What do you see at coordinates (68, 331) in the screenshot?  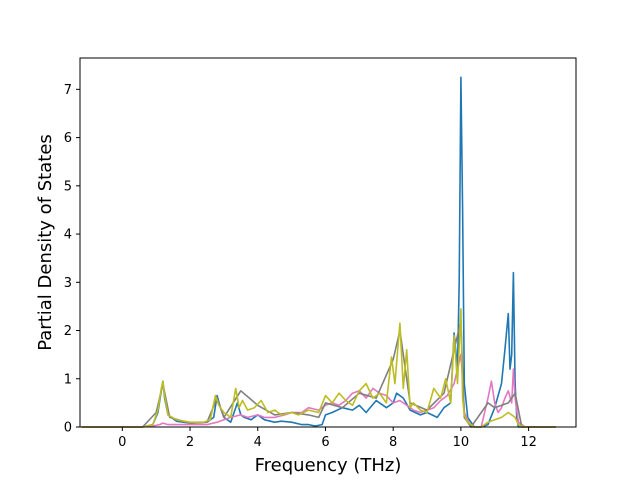 I see `y-tick-label: 2` at bounding box center [68, 331].